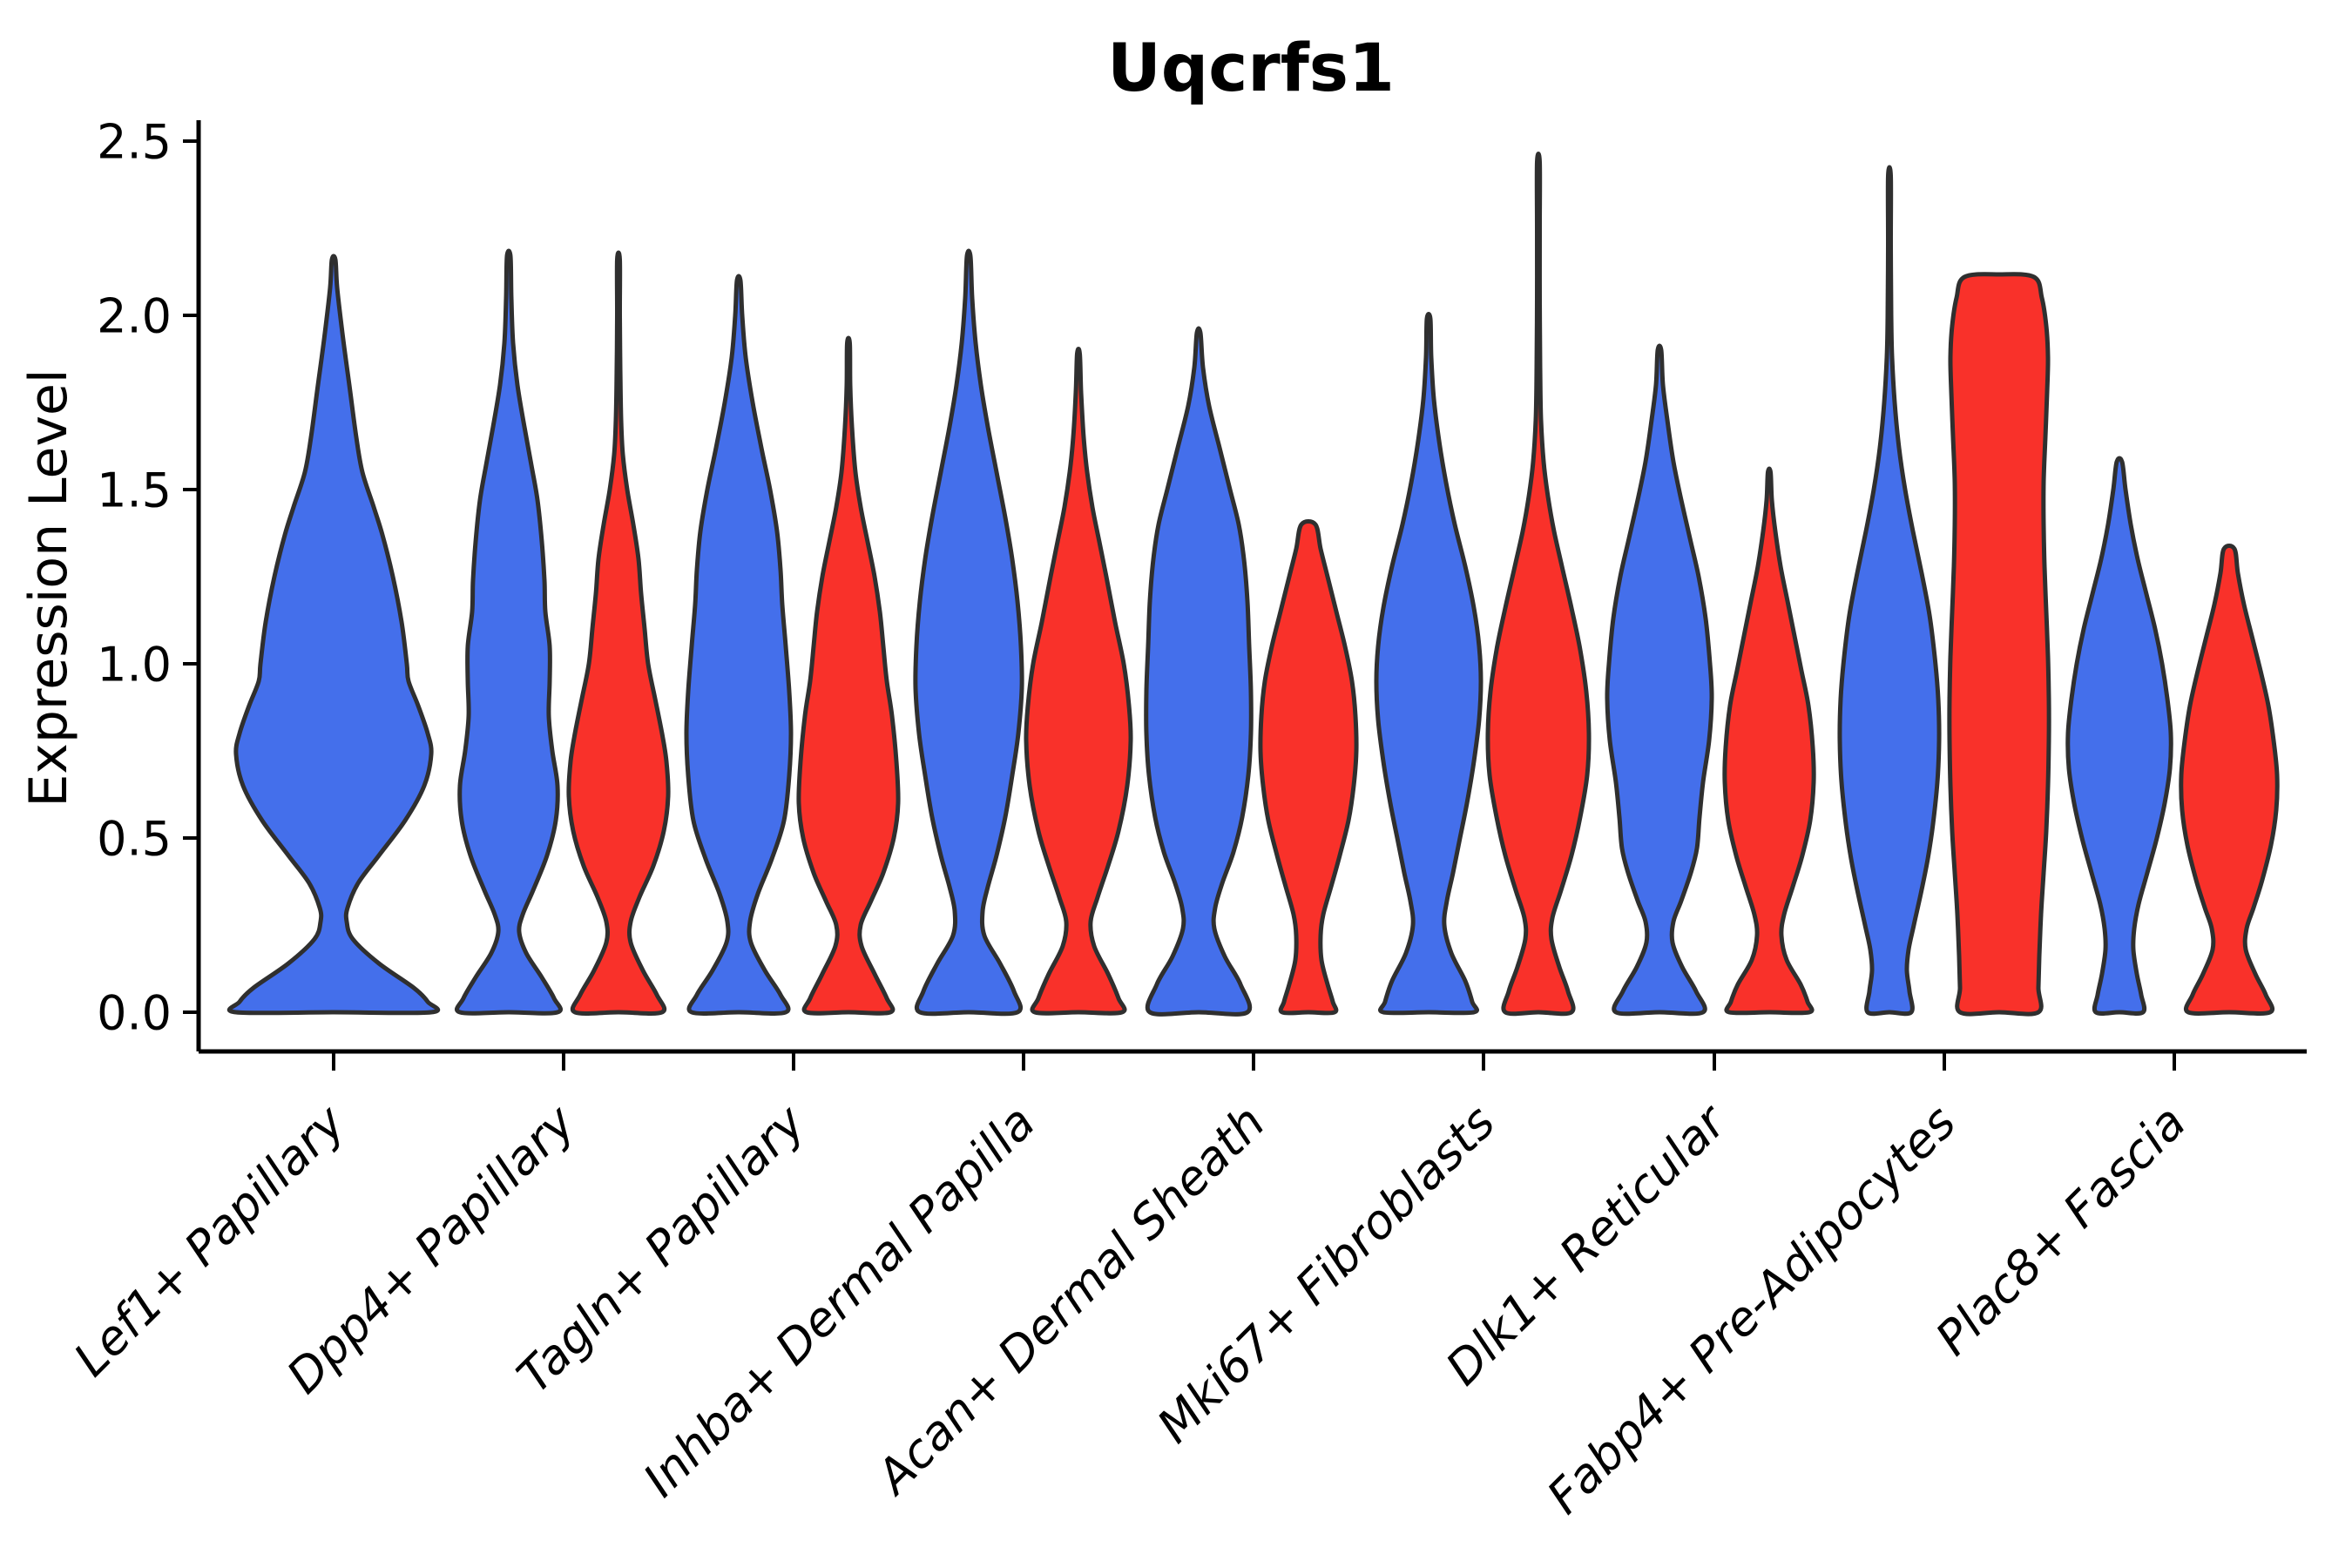 Image resolution: width=2352 pixels, height=1568 pixels. Describe the element at coordinates (968, 633) in the screenshot. I see `violin-inhba-dermal-papilla-blue` at that location.